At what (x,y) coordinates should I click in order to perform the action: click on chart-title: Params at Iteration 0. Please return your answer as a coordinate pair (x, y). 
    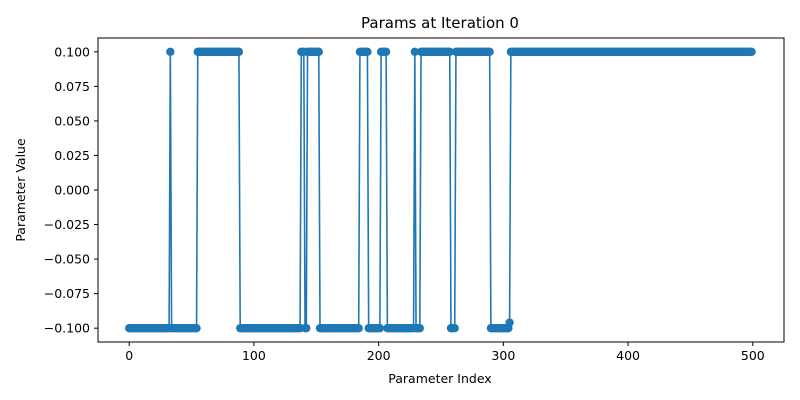
    Looking at the image, I should click on (440, 23).